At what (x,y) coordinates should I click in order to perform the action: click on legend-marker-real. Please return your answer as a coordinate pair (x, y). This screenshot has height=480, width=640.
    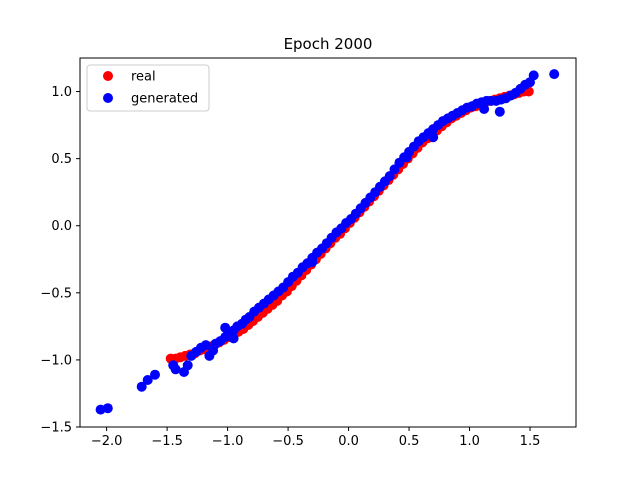
    Looking at the image, I should click on (108, 76).